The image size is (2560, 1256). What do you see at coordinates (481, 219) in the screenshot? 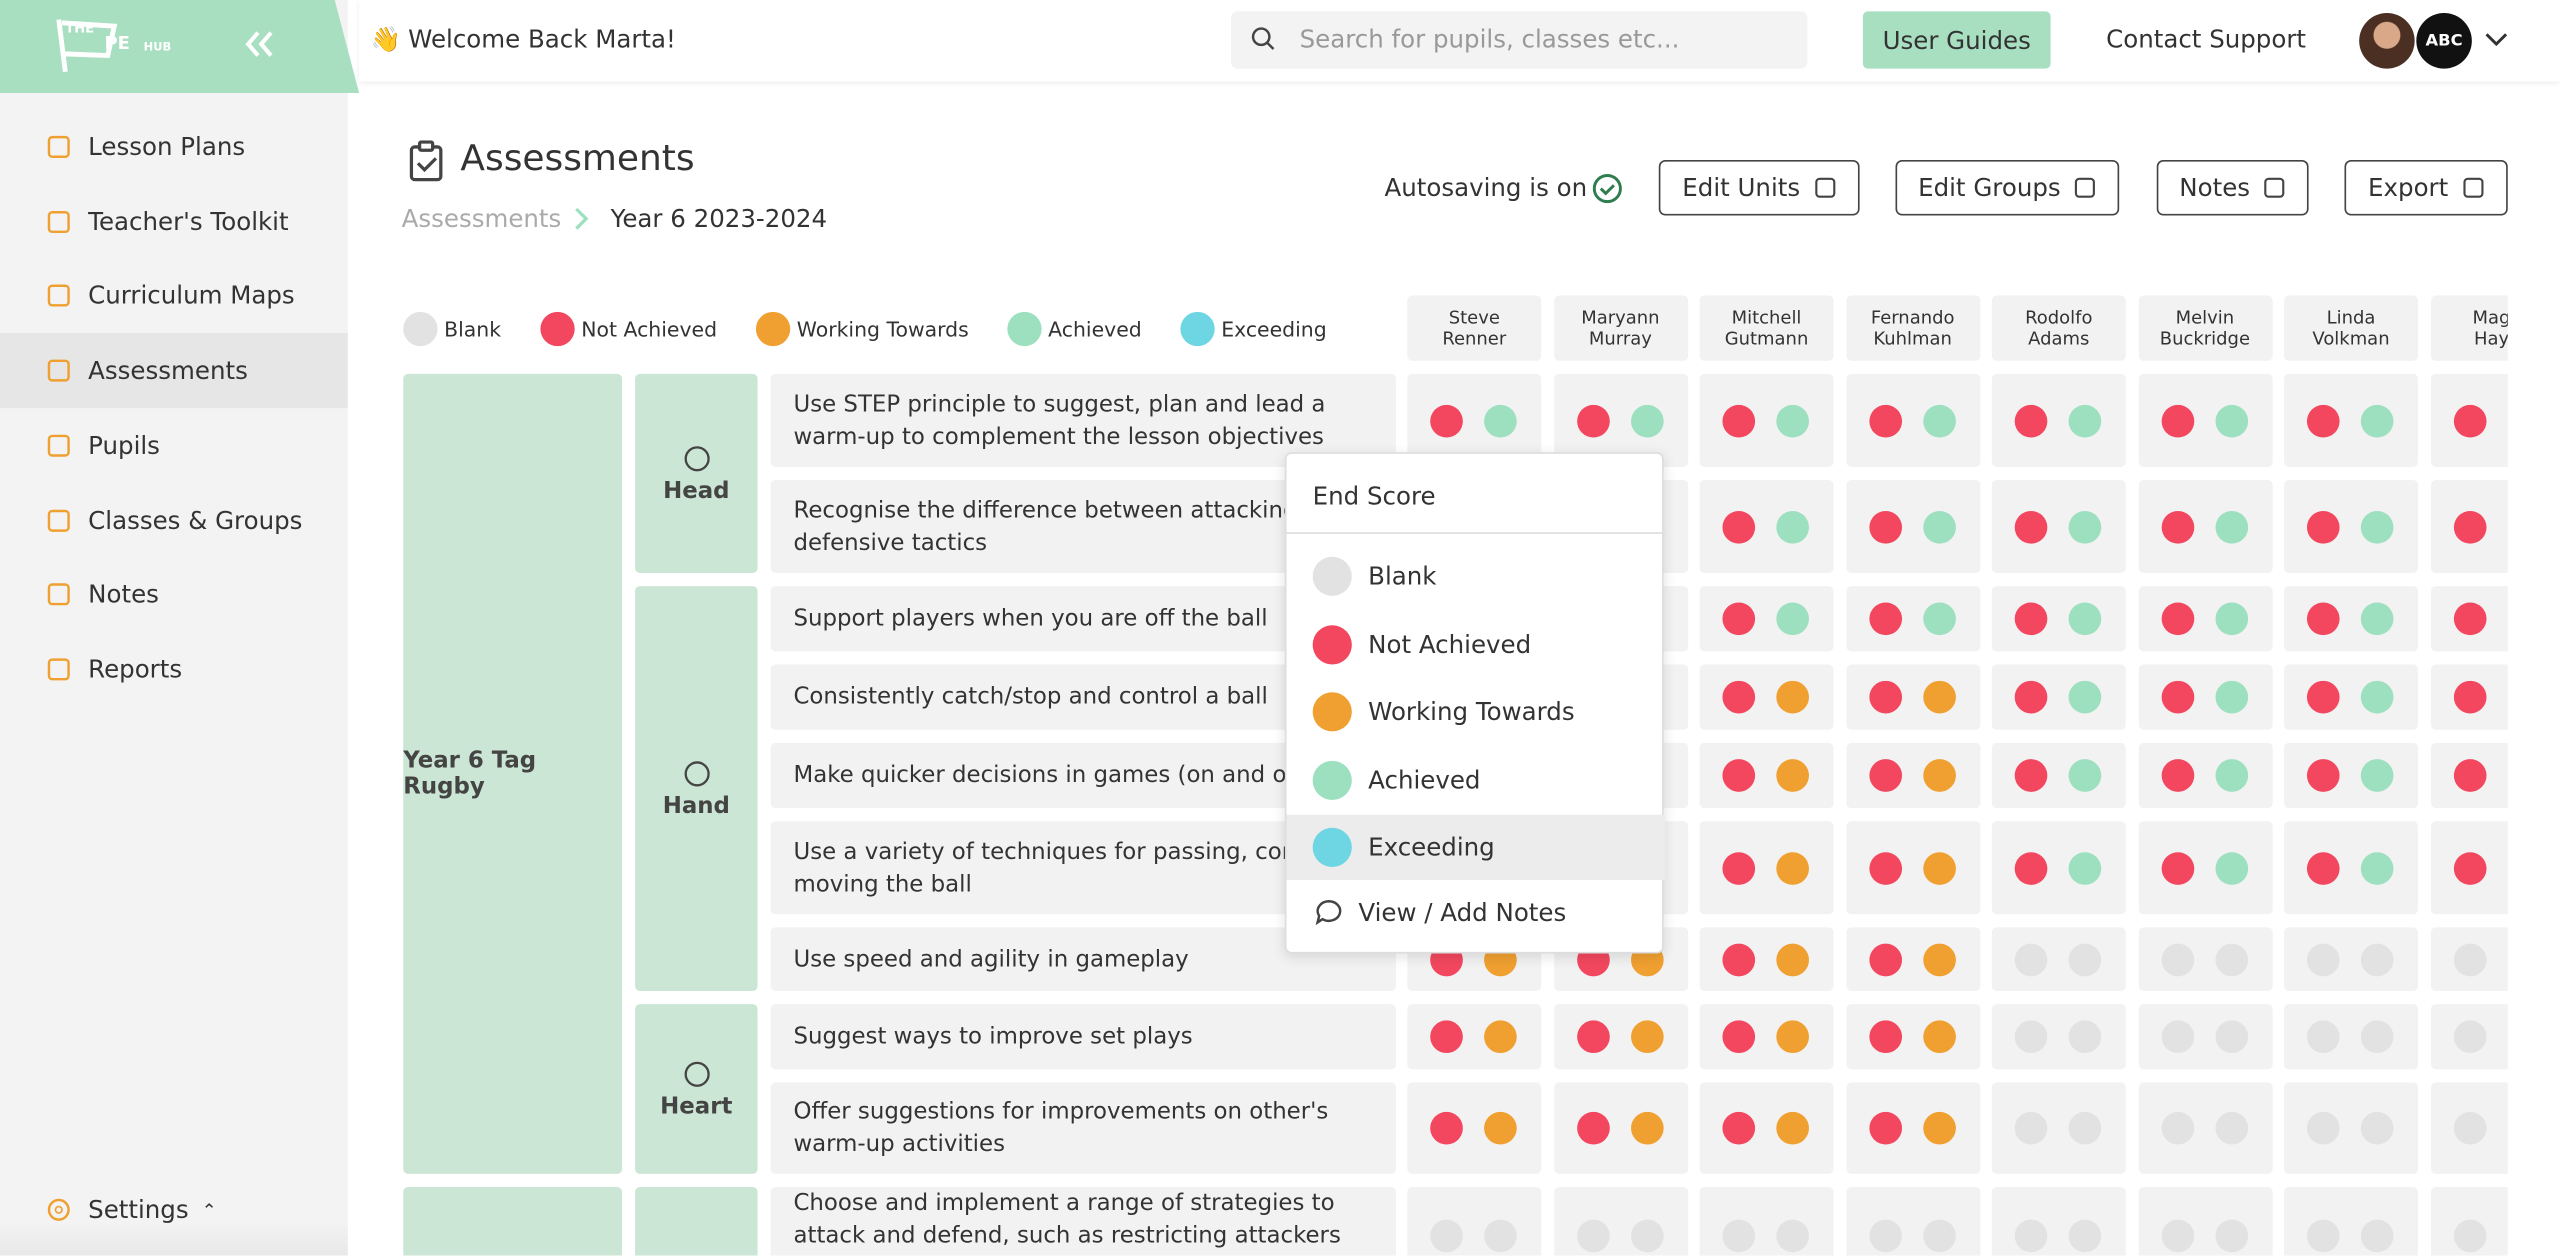
I see `breadcrumb: Assessments` at bounding box center [481, 219].